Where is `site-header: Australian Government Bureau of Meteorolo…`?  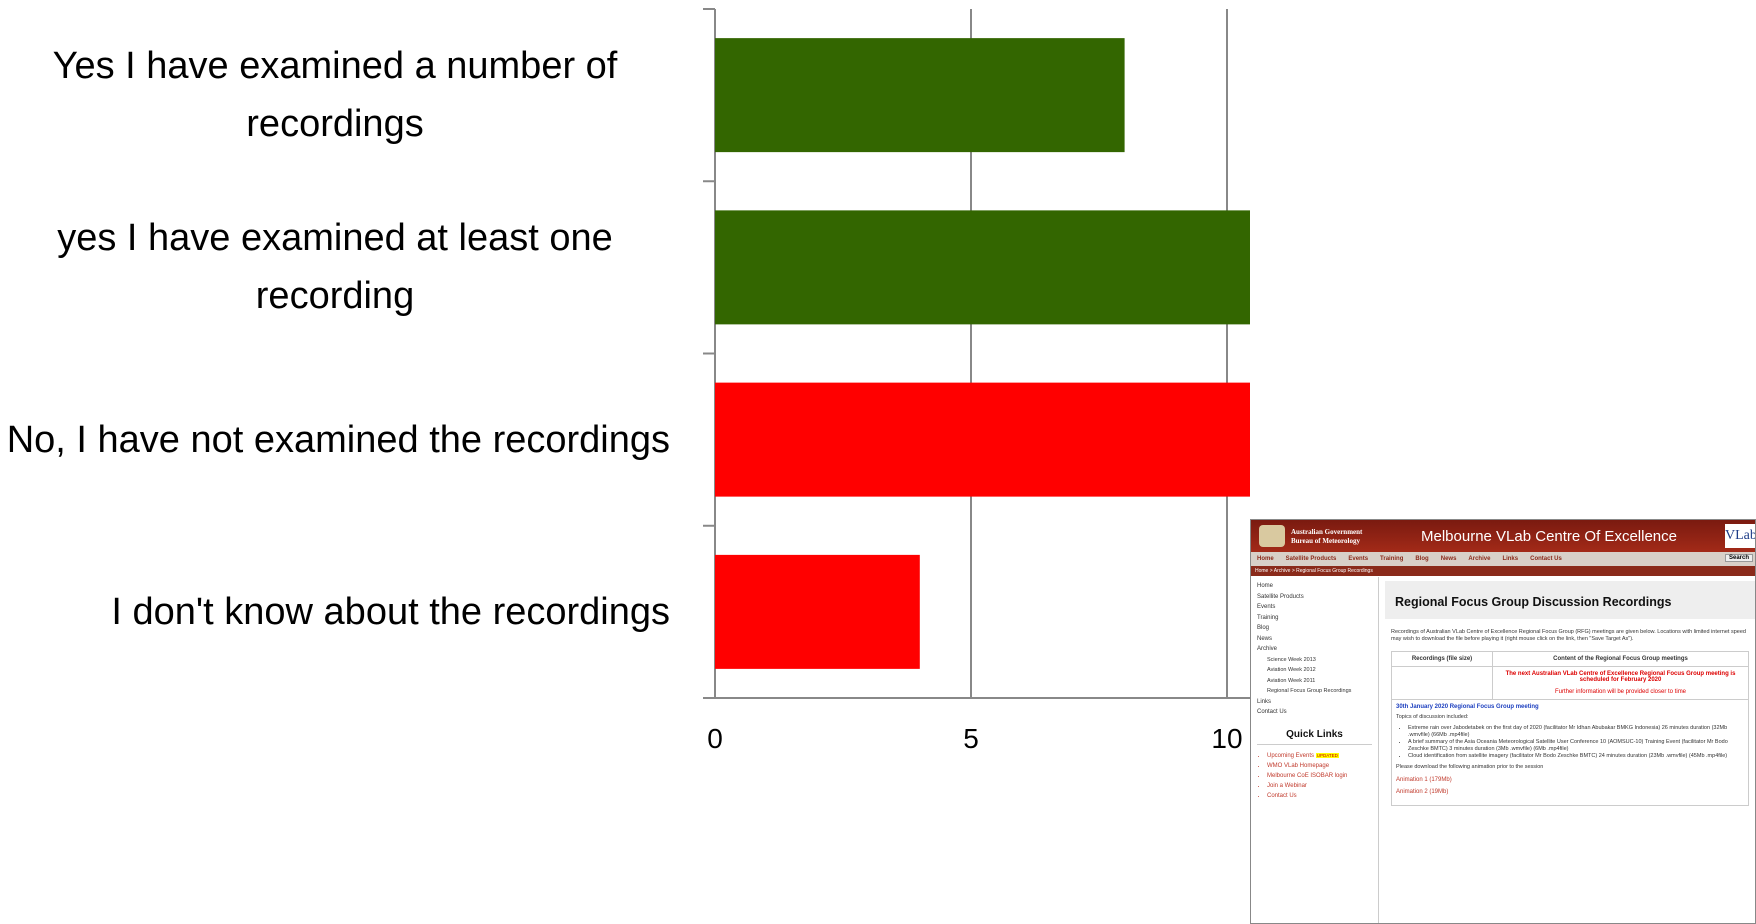
site-header: Australian Government Bureau of Meteorolo… is located at coordinates (1503, 536).